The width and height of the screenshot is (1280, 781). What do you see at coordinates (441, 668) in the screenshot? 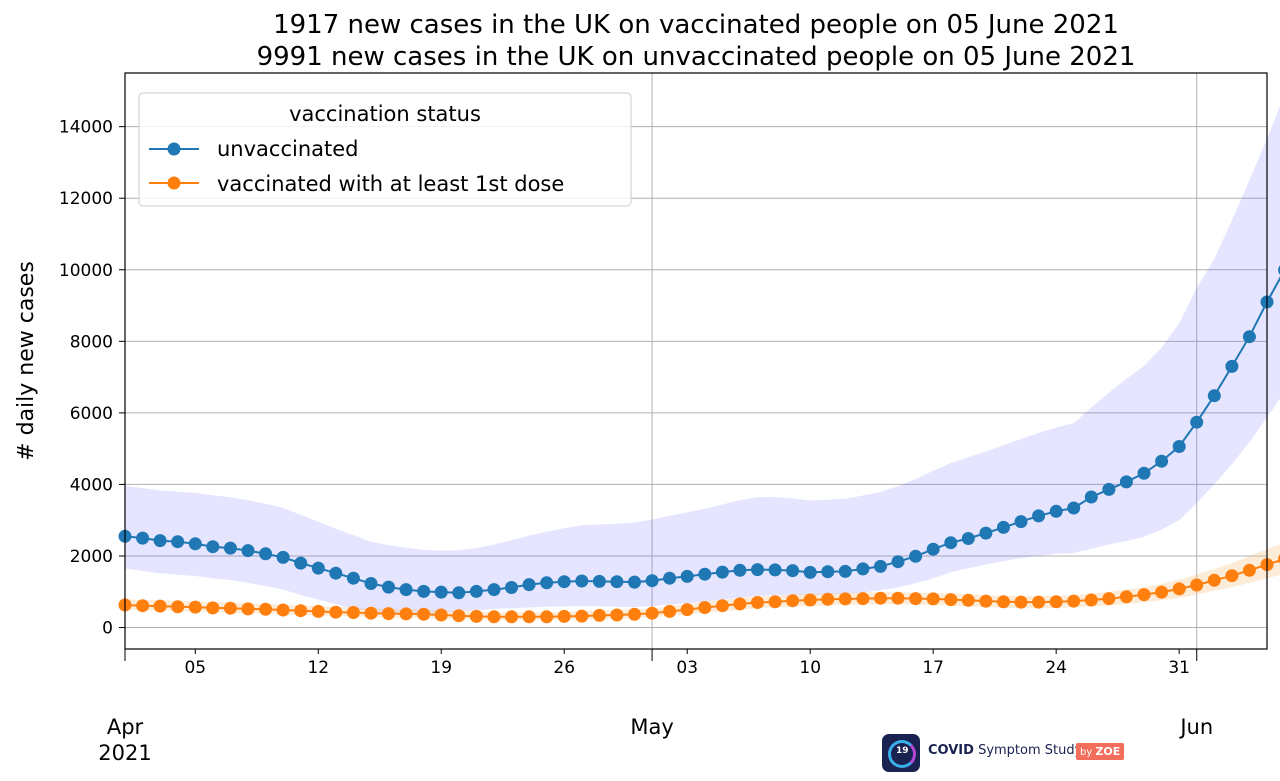
I see `x-minor-tick-label: 19` at bounding box center [441, 668].